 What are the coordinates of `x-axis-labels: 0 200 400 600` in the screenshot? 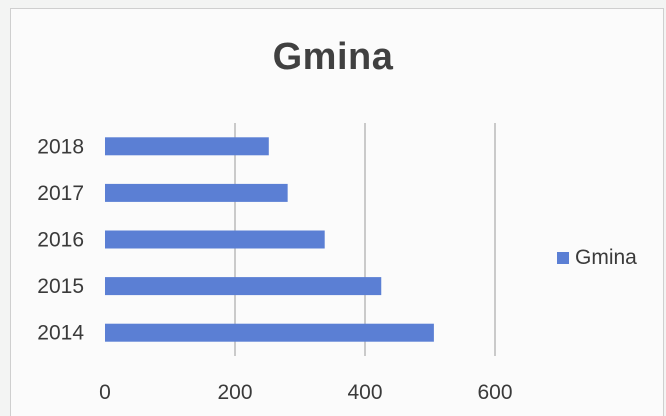 It's located at (305, 392).